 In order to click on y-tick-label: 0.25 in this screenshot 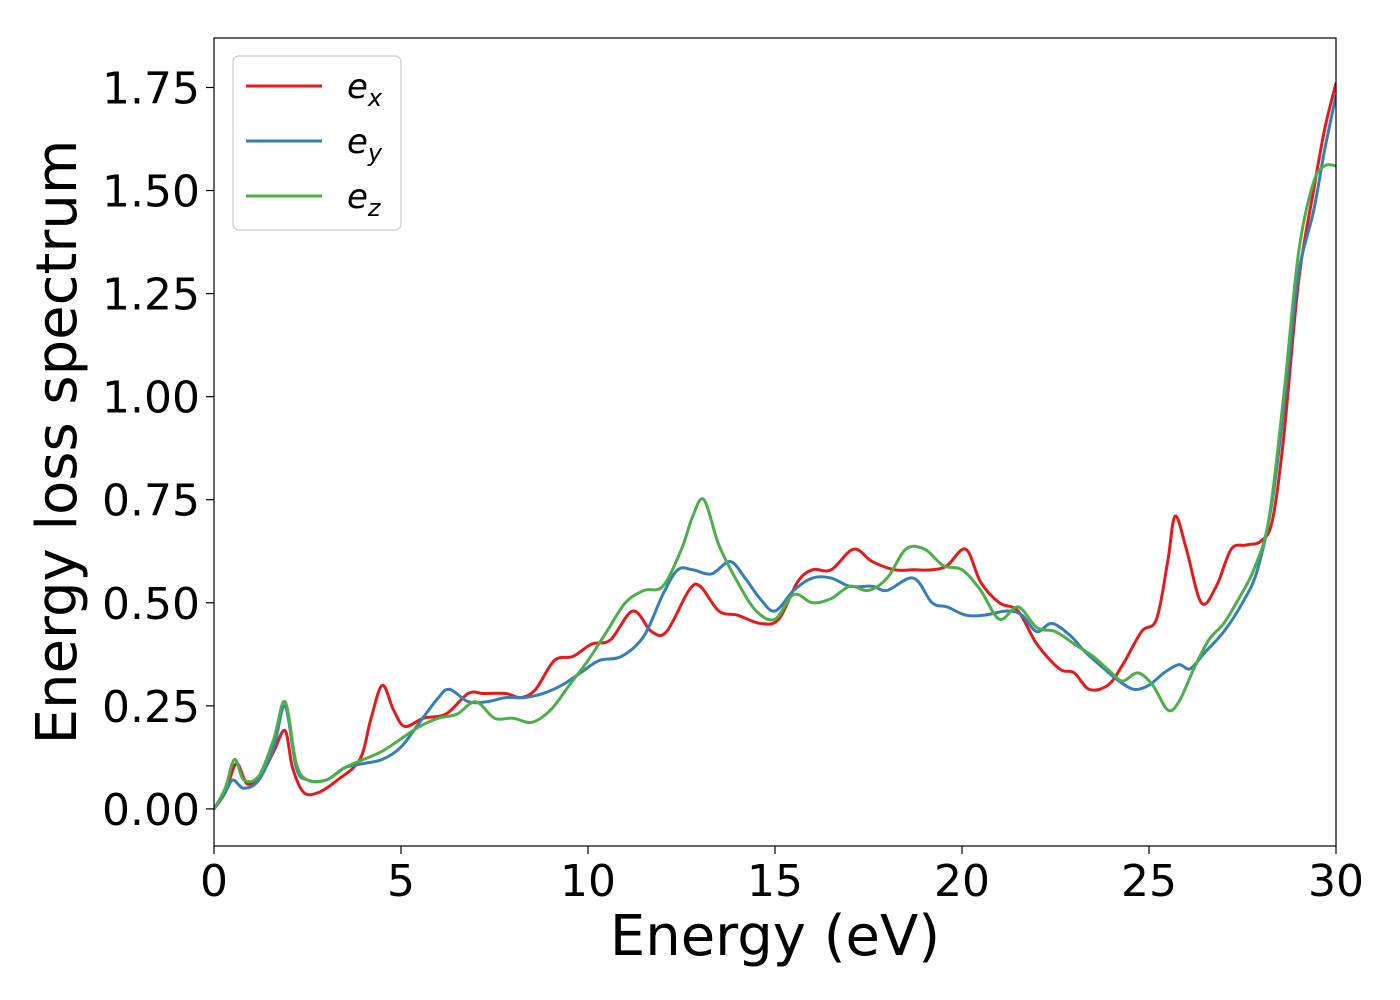, I will do `click(151, 707)`.